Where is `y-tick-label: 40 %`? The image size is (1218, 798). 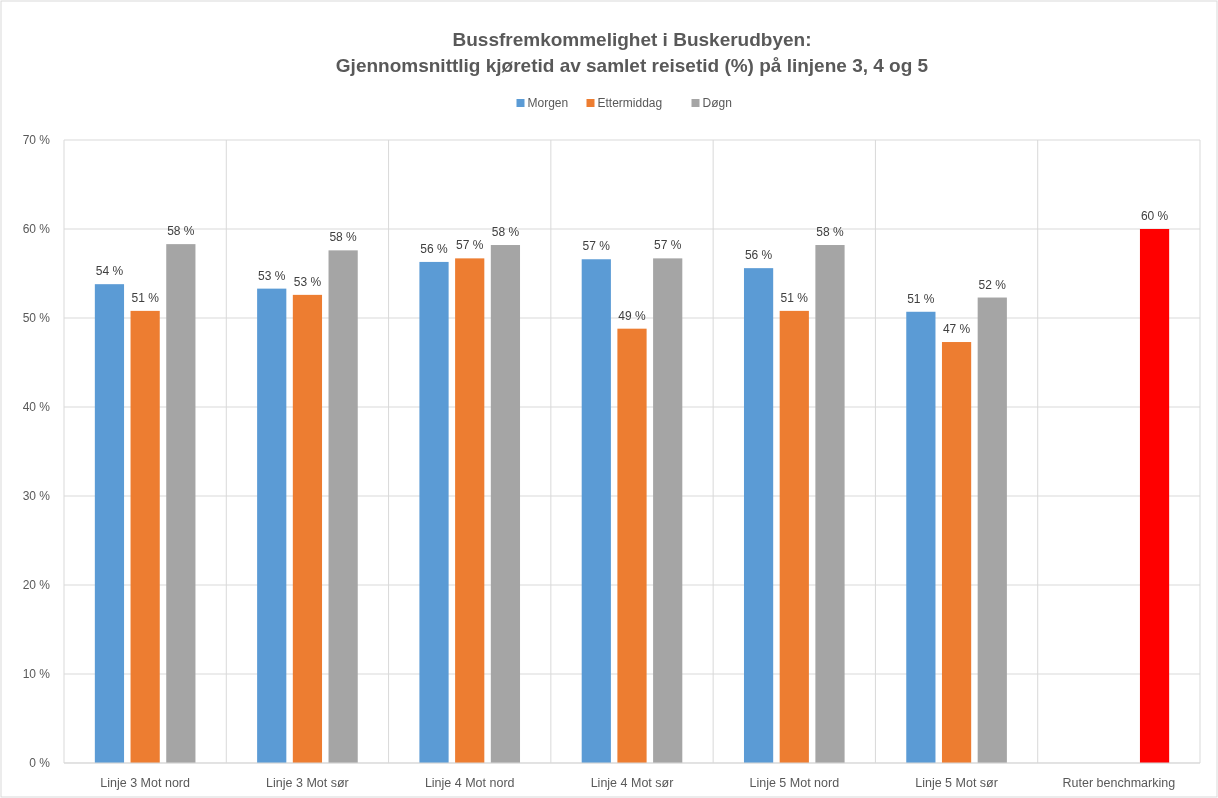
y-tick-label: 40 % is located at coordinates (36, 407).